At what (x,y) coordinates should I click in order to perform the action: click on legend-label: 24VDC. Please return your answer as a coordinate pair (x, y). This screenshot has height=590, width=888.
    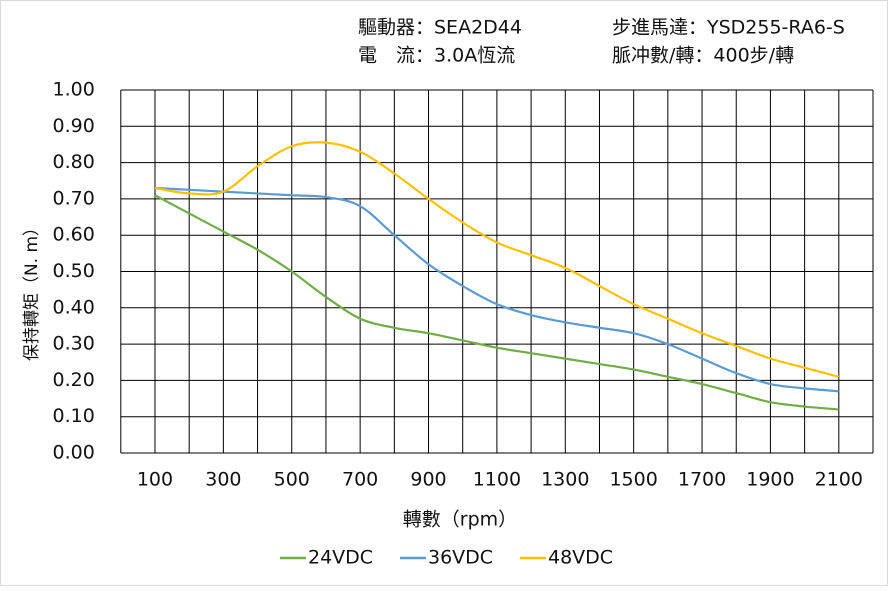
    Looking at the image, I should click on (340, 558).